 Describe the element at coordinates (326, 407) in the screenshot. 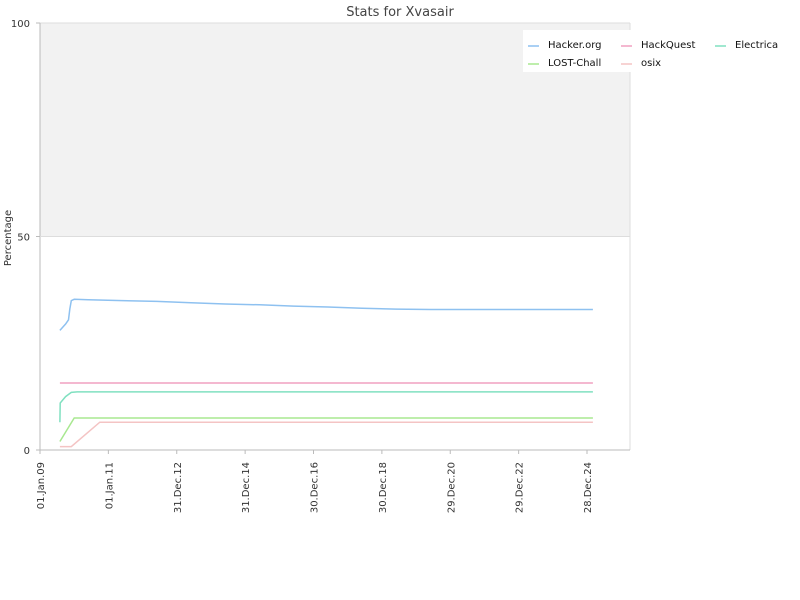

I see `series-line-electrica` at that location.